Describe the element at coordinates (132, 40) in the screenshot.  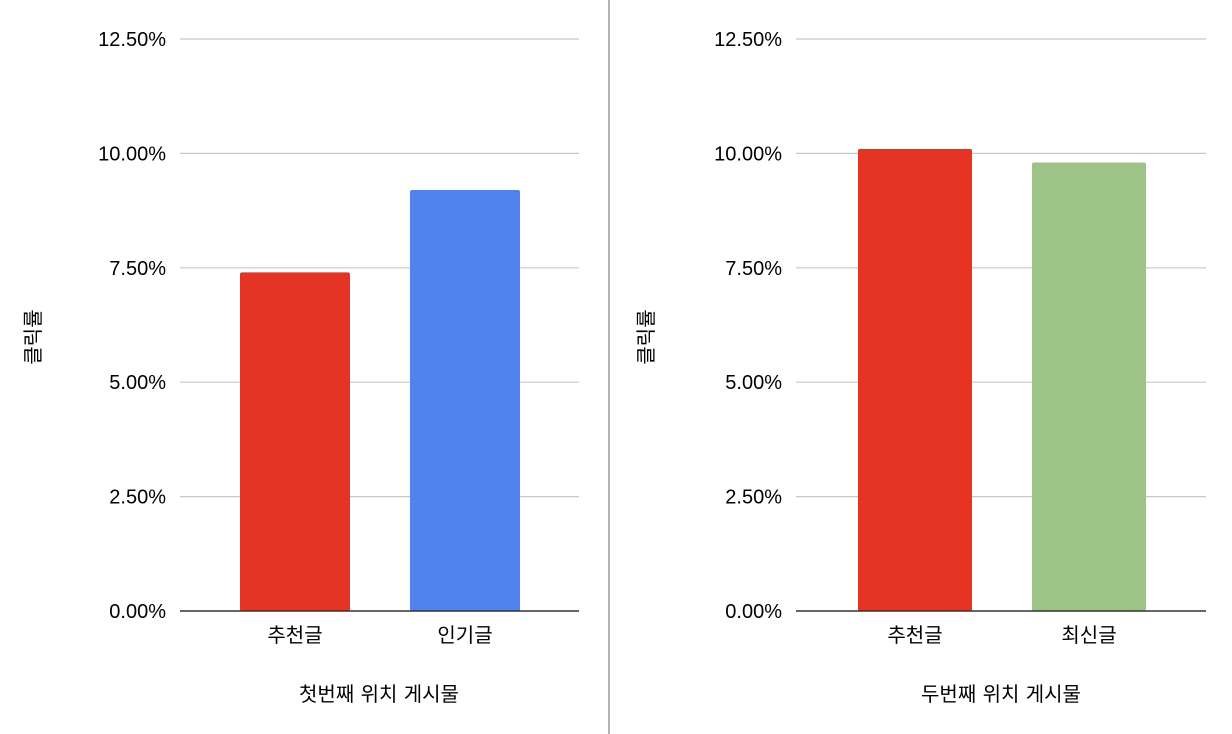
I see `chart-1-y-tick-label: 12.50%` at that location.